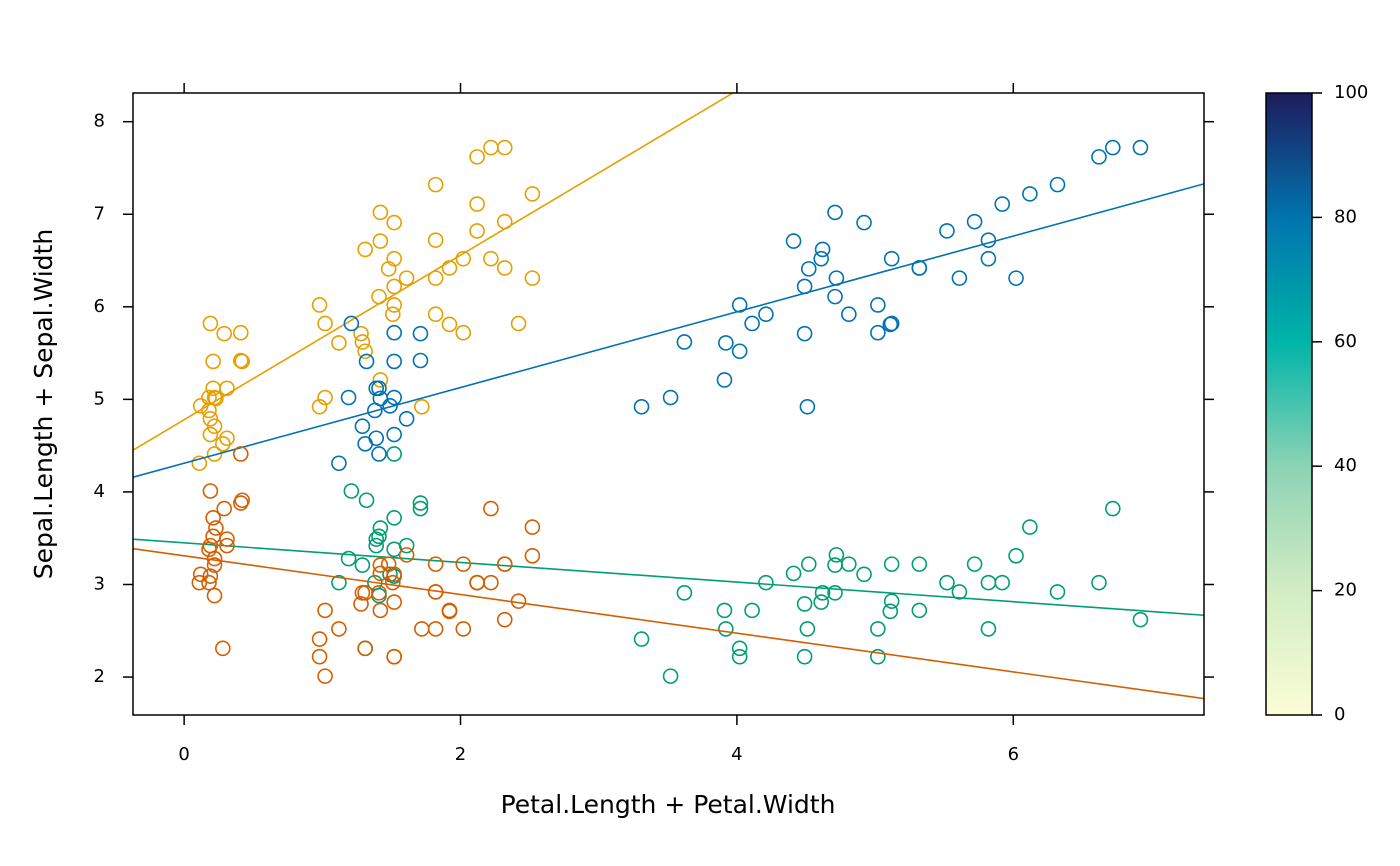 This screenshot has width=1400, height=866. Describe the element at coordinates (1345, 465) in the screenshot. I see `colorbar-tick-label: 40` at that location.